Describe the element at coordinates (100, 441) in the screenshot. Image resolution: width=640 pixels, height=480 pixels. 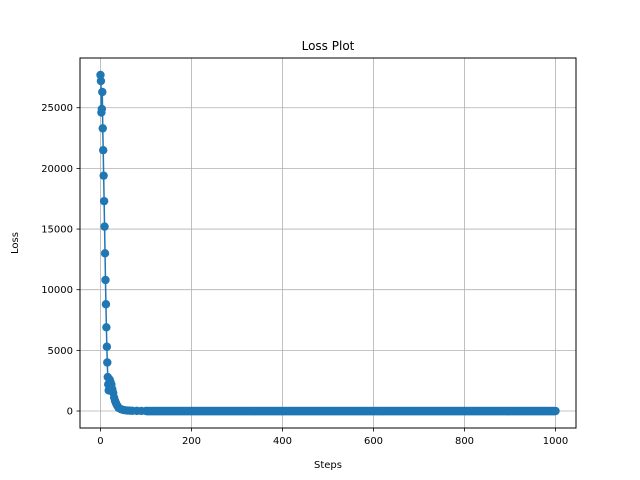
I see `x-tick-label: 0` at that location.